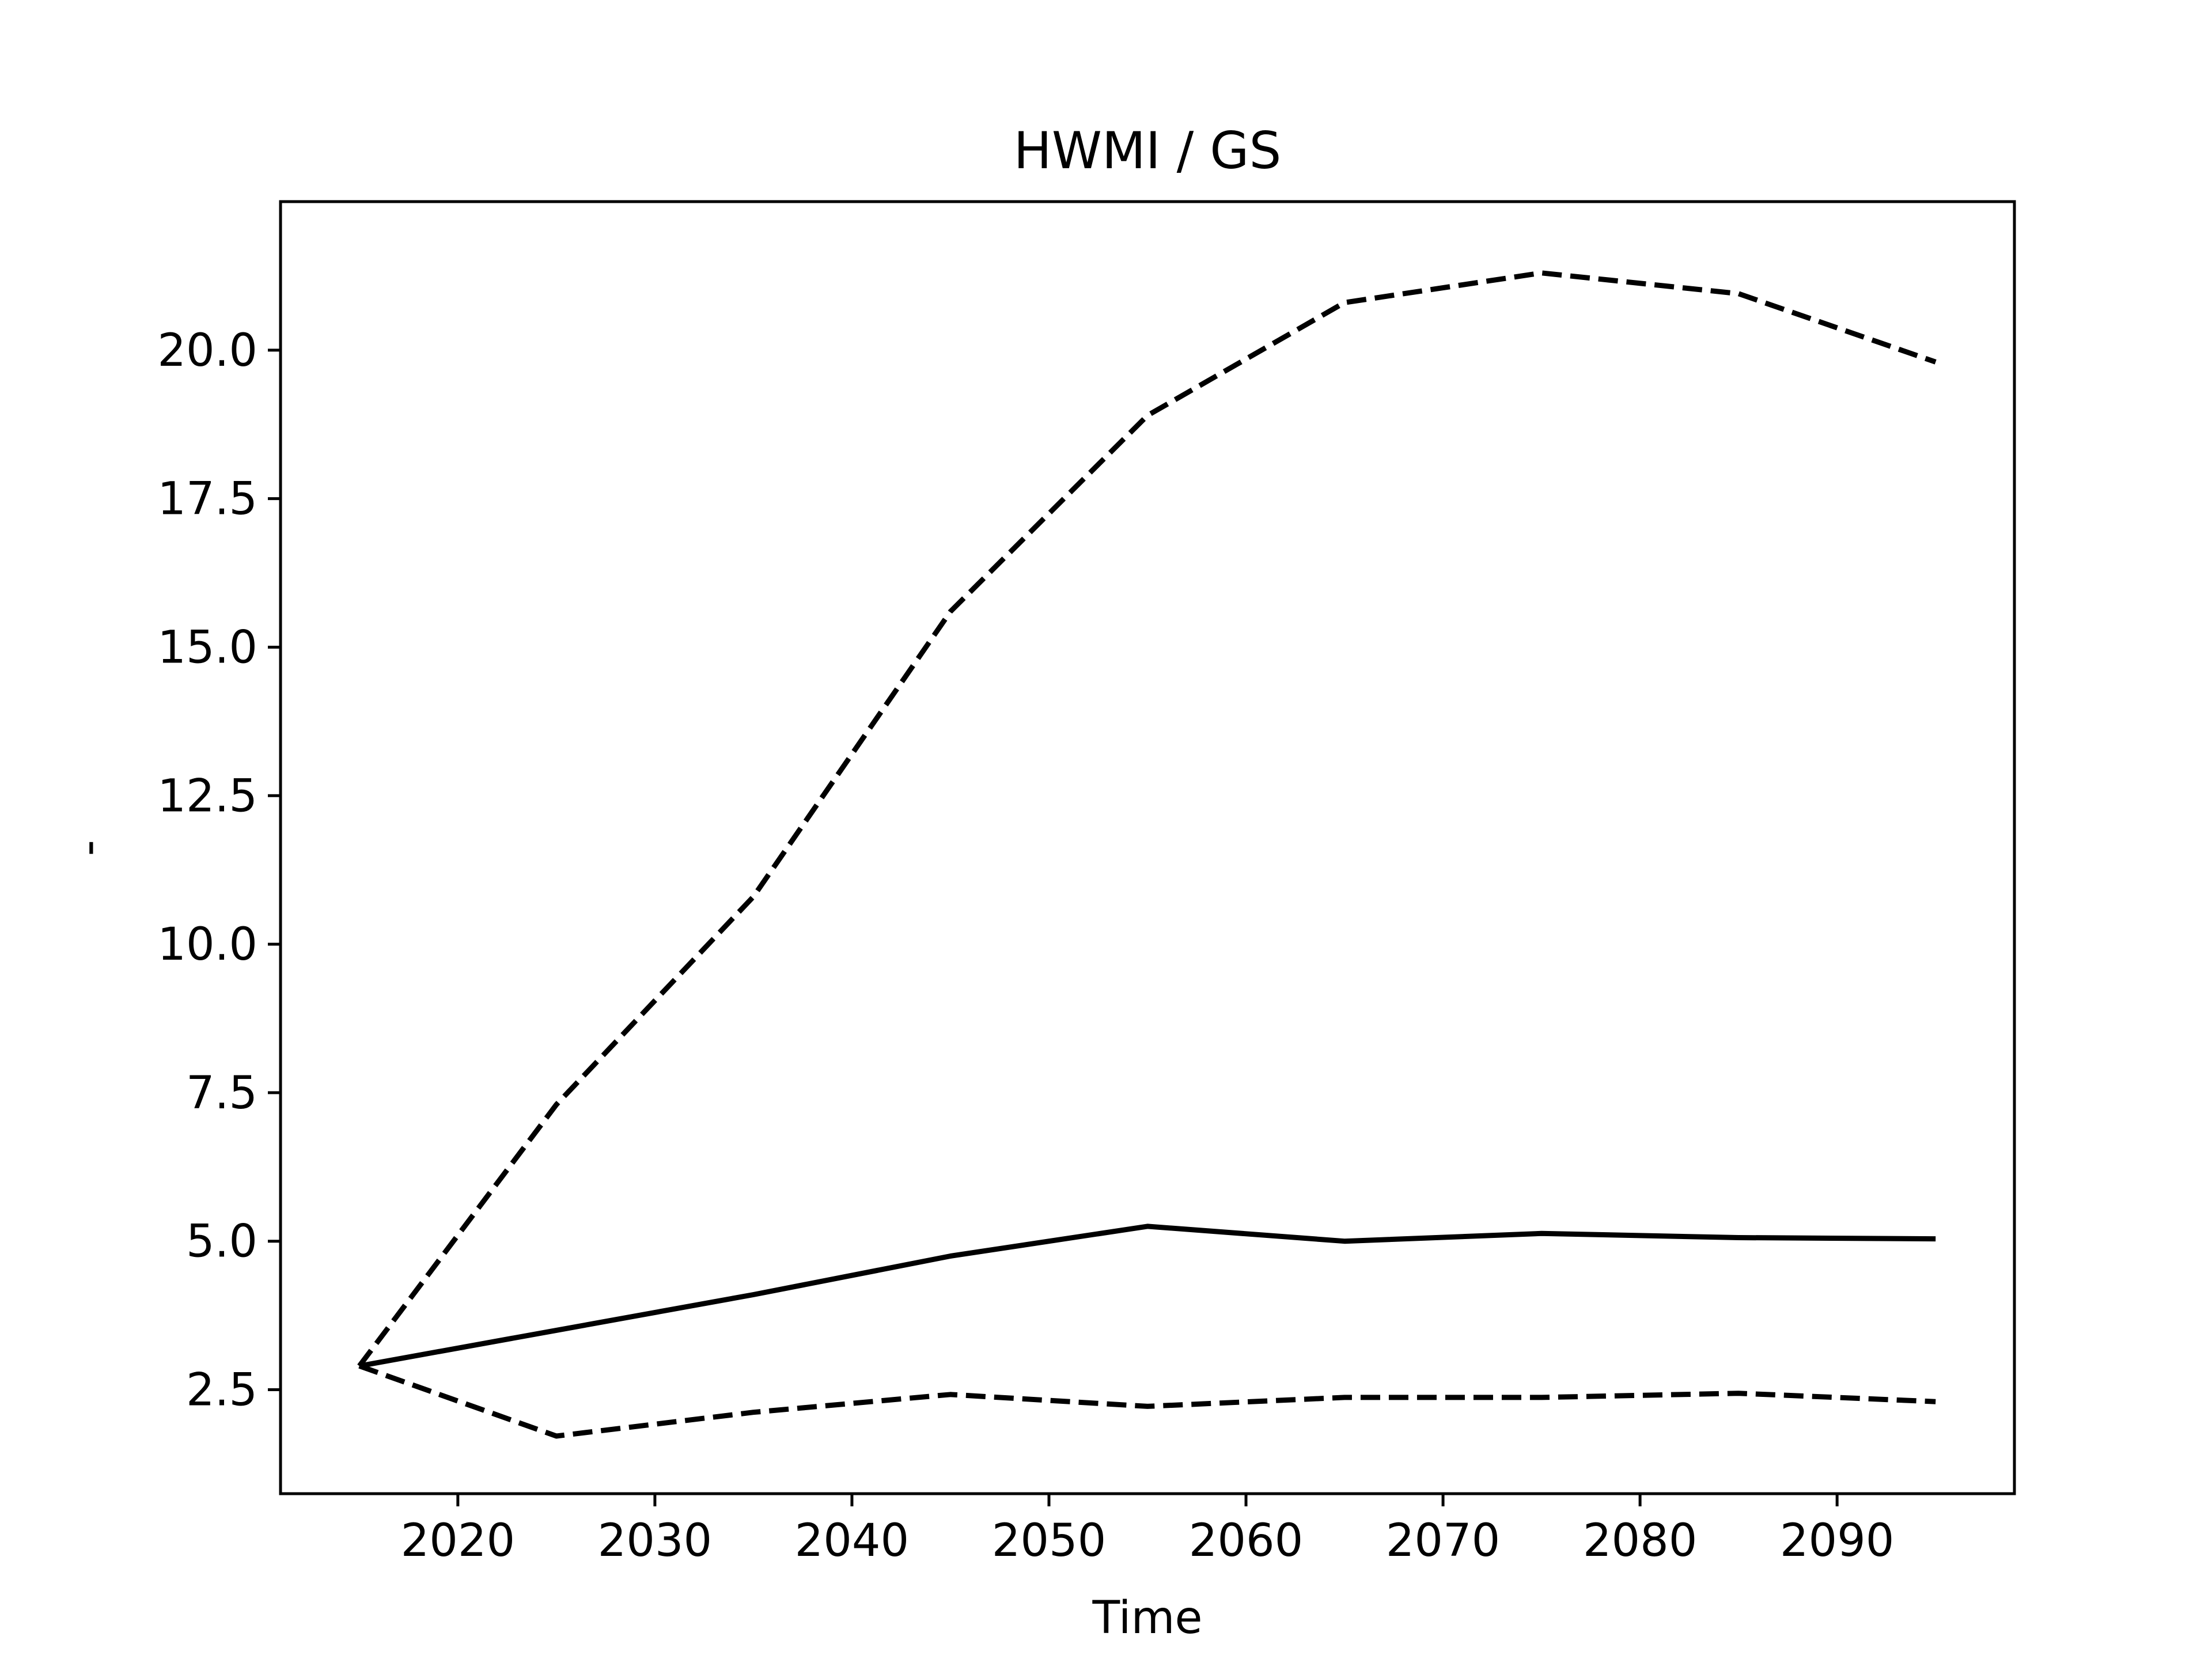  What do you see at coordinates (1049, 1541) in the screenshot?
I see `x-tick-label: 2050` at bounding box center [1049, 1541].